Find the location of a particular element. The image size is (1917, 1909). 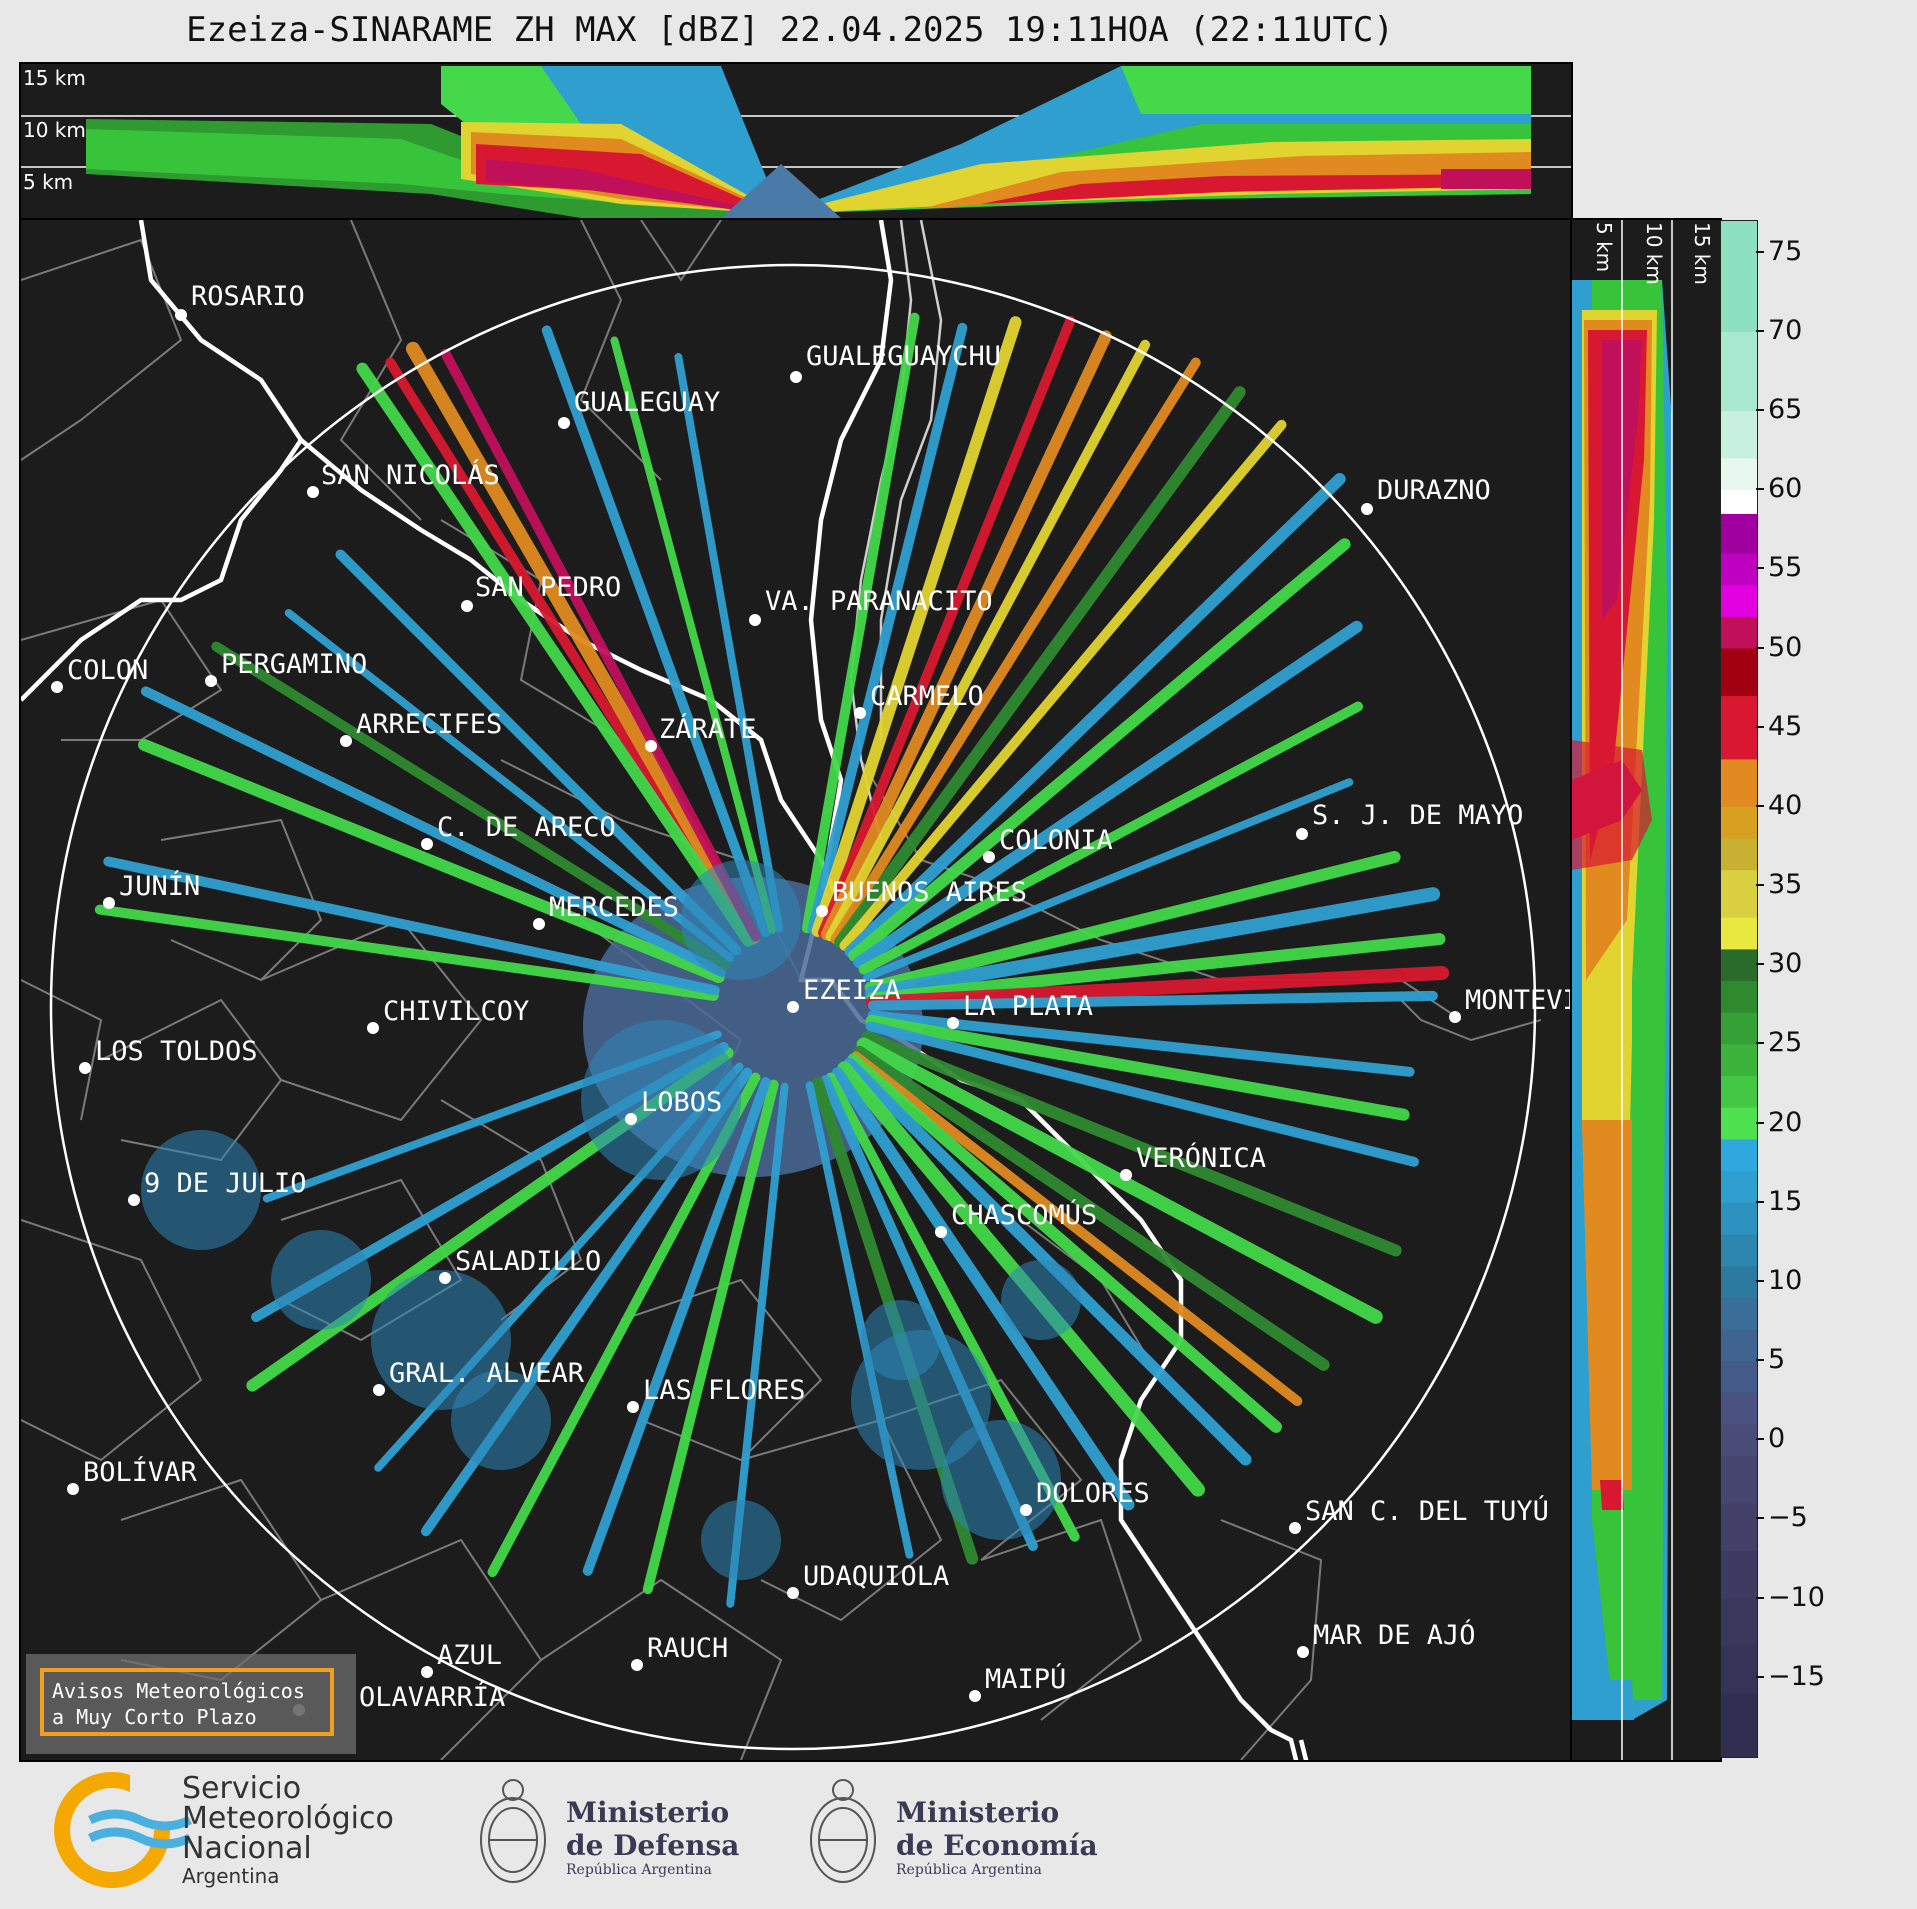

colorbar-tick-label: −10 is located at coordinates (1796, 1597).